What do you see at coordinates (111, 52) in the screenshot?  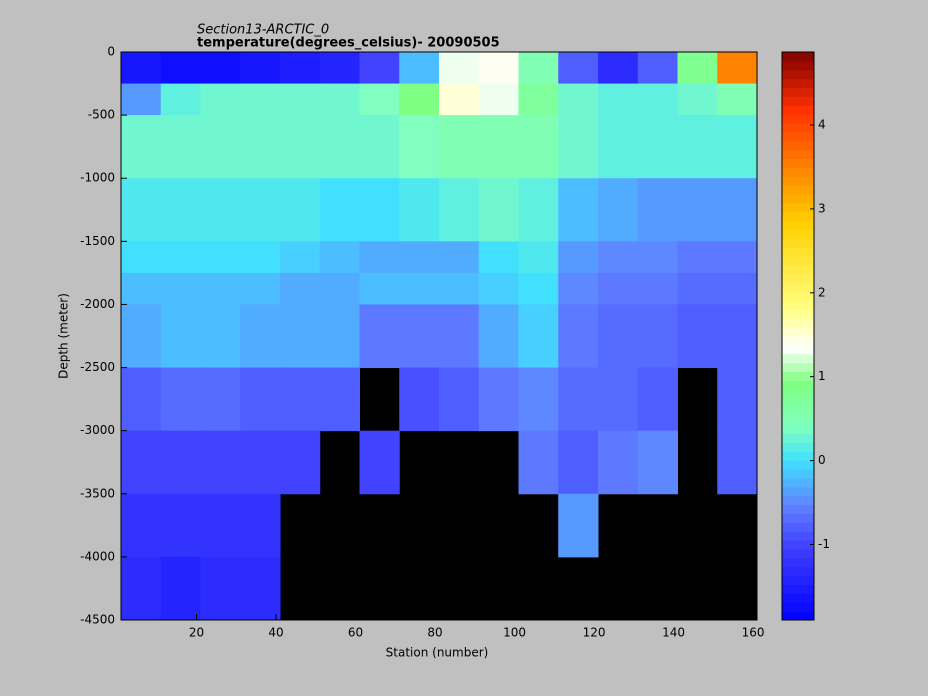 I see `y-tick-label: 0` at bounding box center [111, 52].